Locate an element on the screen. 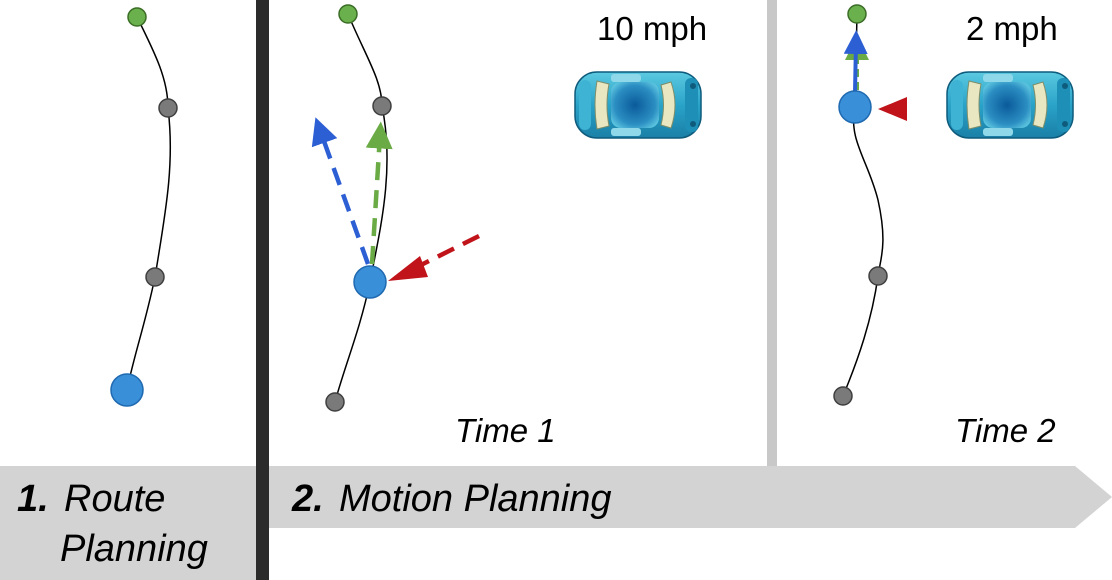  time1-label: Time 1 is located at coordinates (505, 430).